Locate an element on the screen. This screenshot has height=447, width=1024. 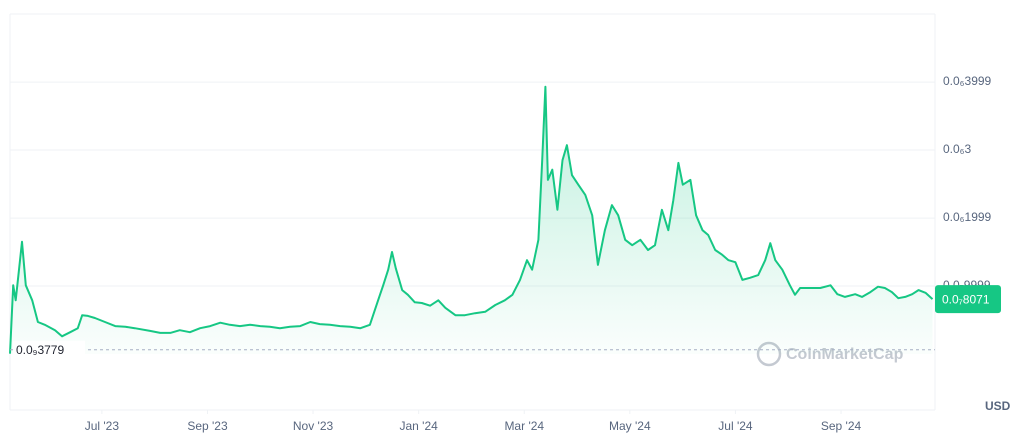
min-label-bg is located at coordinates (49, 349).